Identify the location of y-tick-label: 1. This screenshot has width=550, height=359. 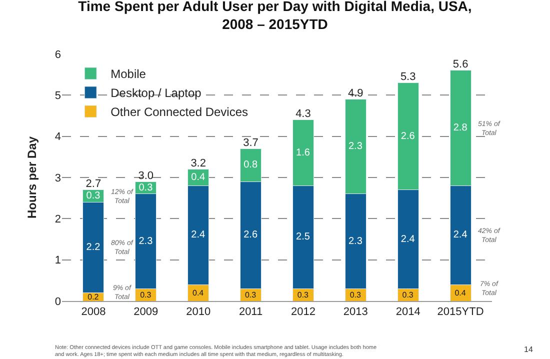
(57, 260).